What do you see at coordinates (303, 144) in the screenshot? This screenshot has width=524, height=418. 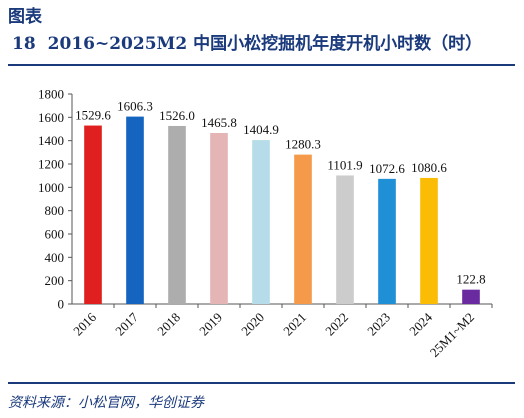 I see `data-label: 1280.3` at bounding box center [303, 144].